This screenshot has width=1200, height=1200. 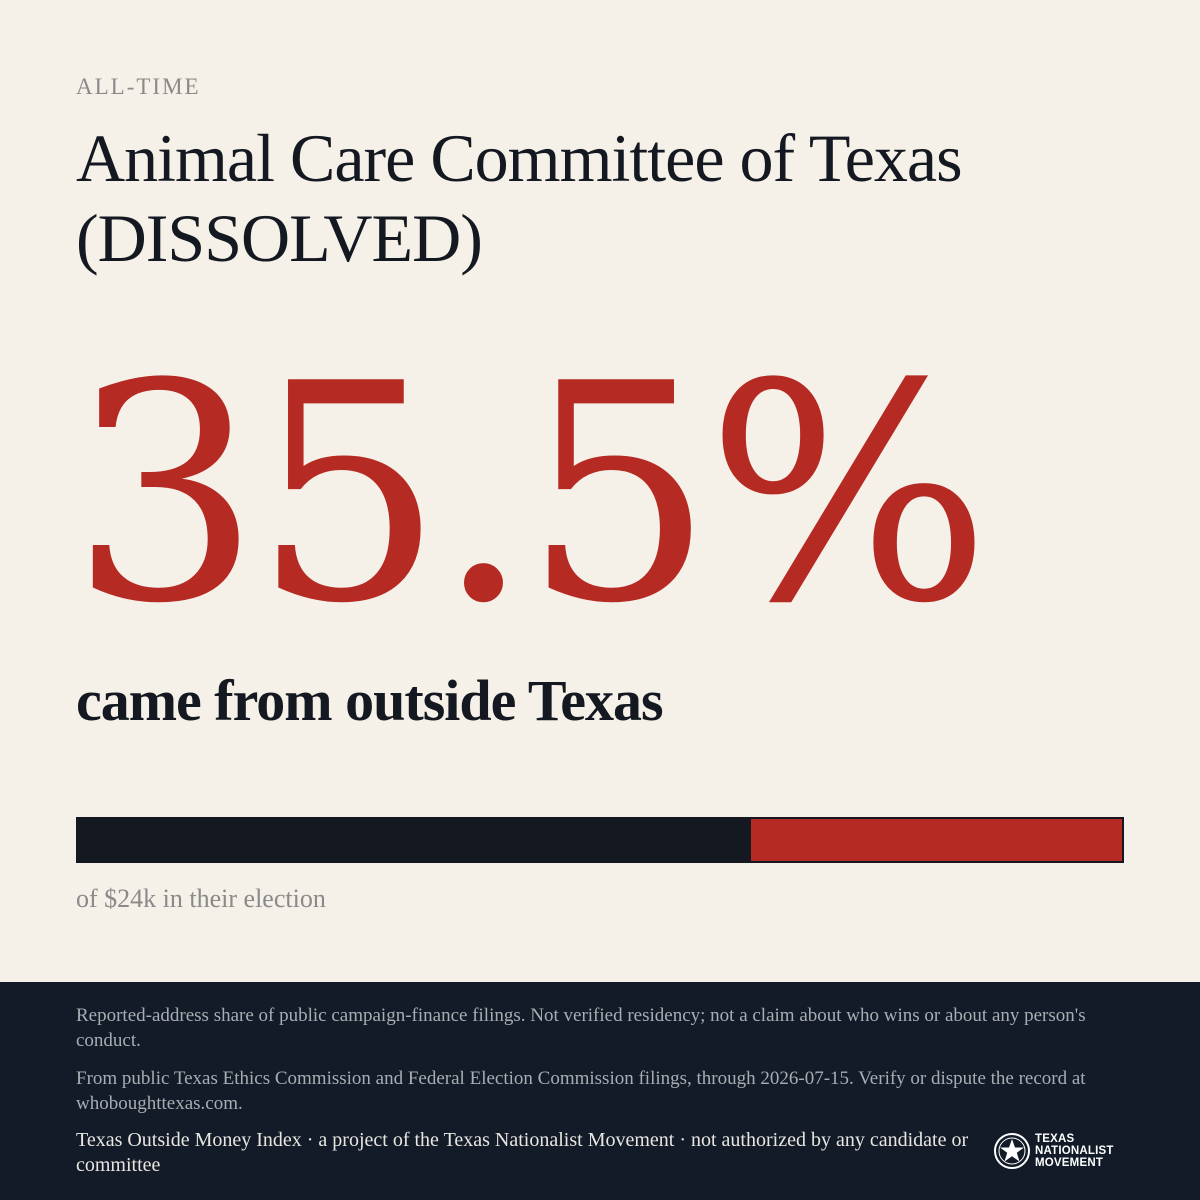 What do you see at coordinates (1012, 1151) in the screenshot?
I see `lone-star-seal-icon` at bounding box center [1012, 1151].